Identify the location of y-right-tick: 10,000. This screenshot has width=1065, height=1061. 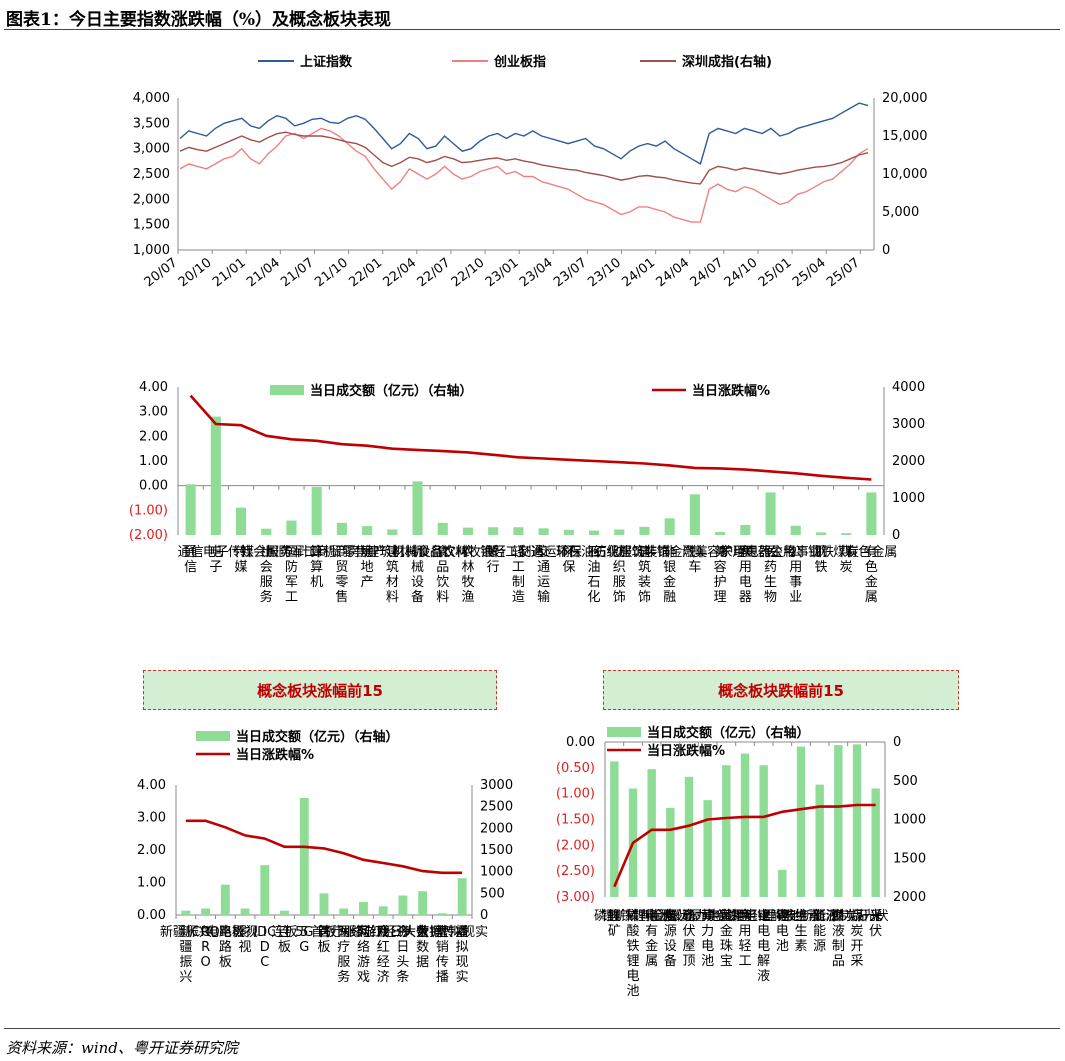
(905, 174).